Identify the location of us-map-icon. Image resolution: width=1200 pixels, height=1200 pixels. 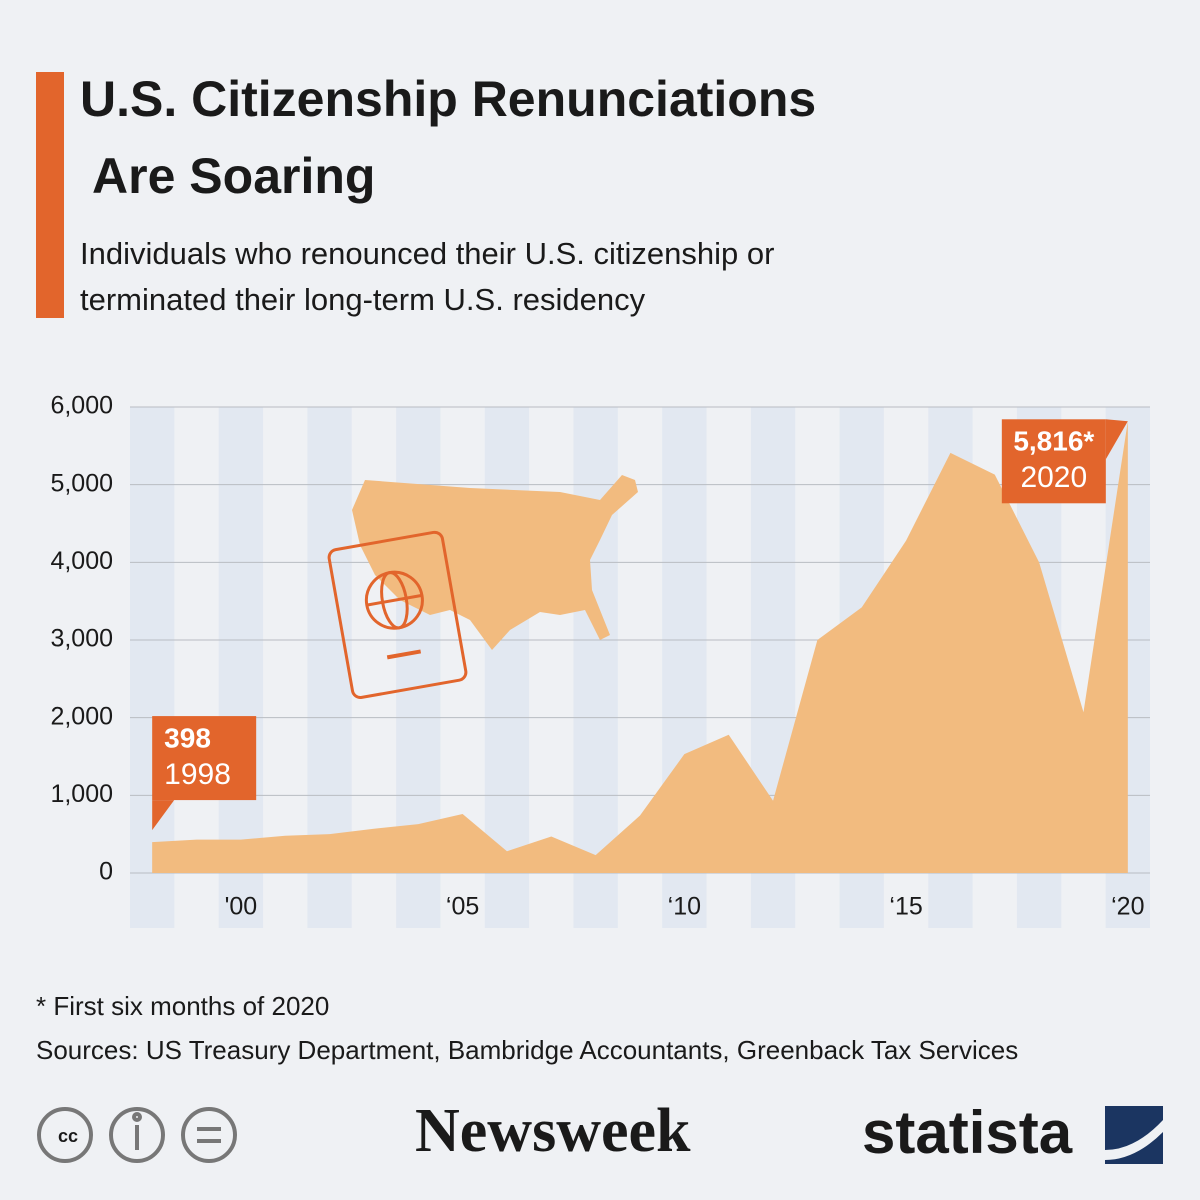
(495, 562).